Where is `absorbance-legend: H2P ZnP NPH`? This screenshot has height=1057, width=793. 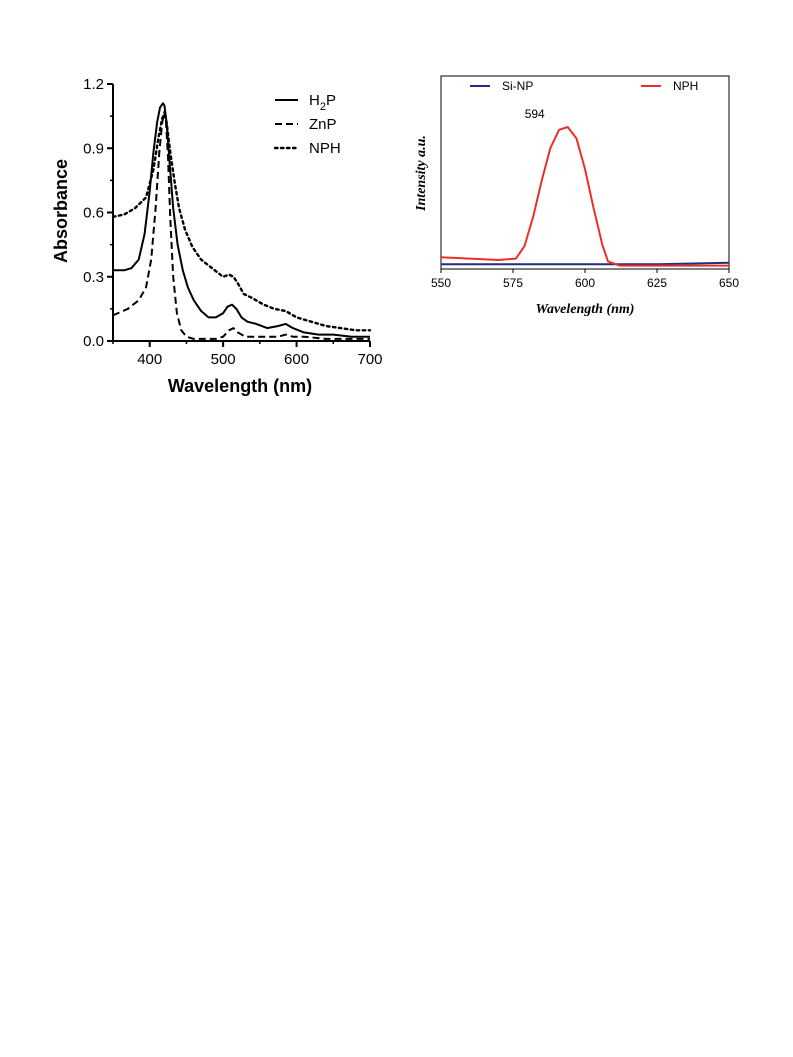 absorbance-legend: H2P ZnP NPH is located at coordinates (307, 124).